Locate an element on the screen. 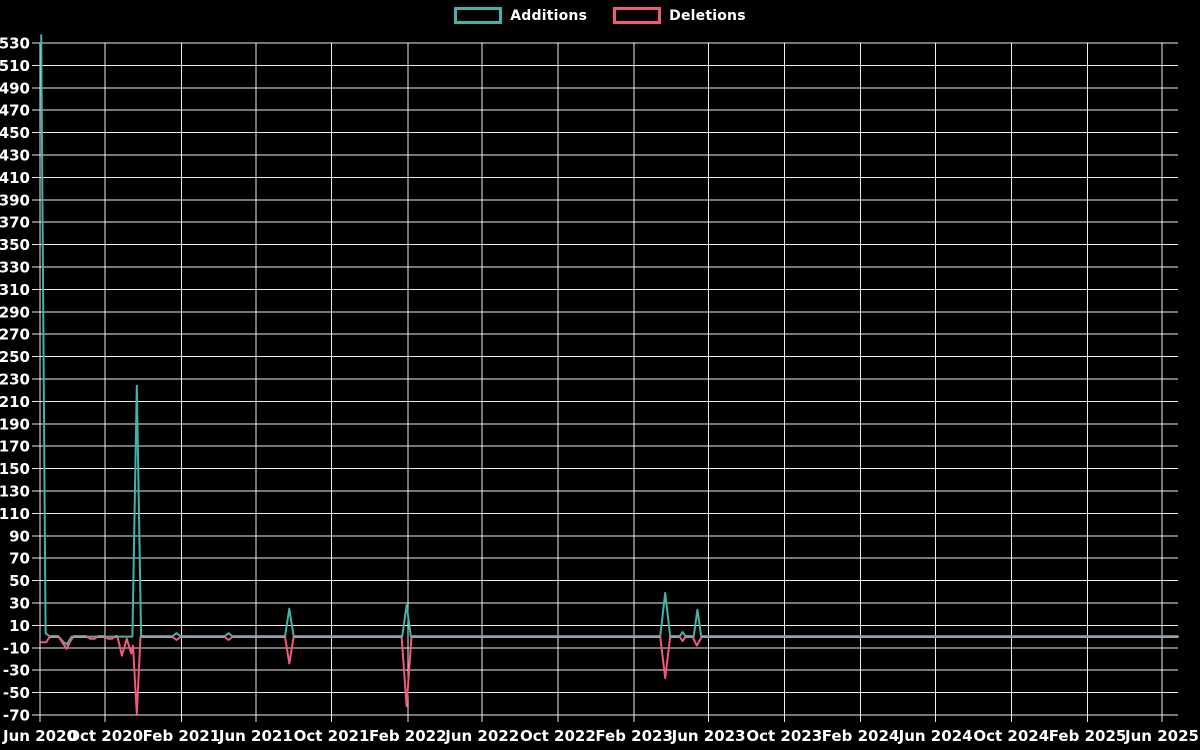 This screenshot has width=1200, height=750. x-tick-label: Oct 2023 is located at coordinates (784, 736).